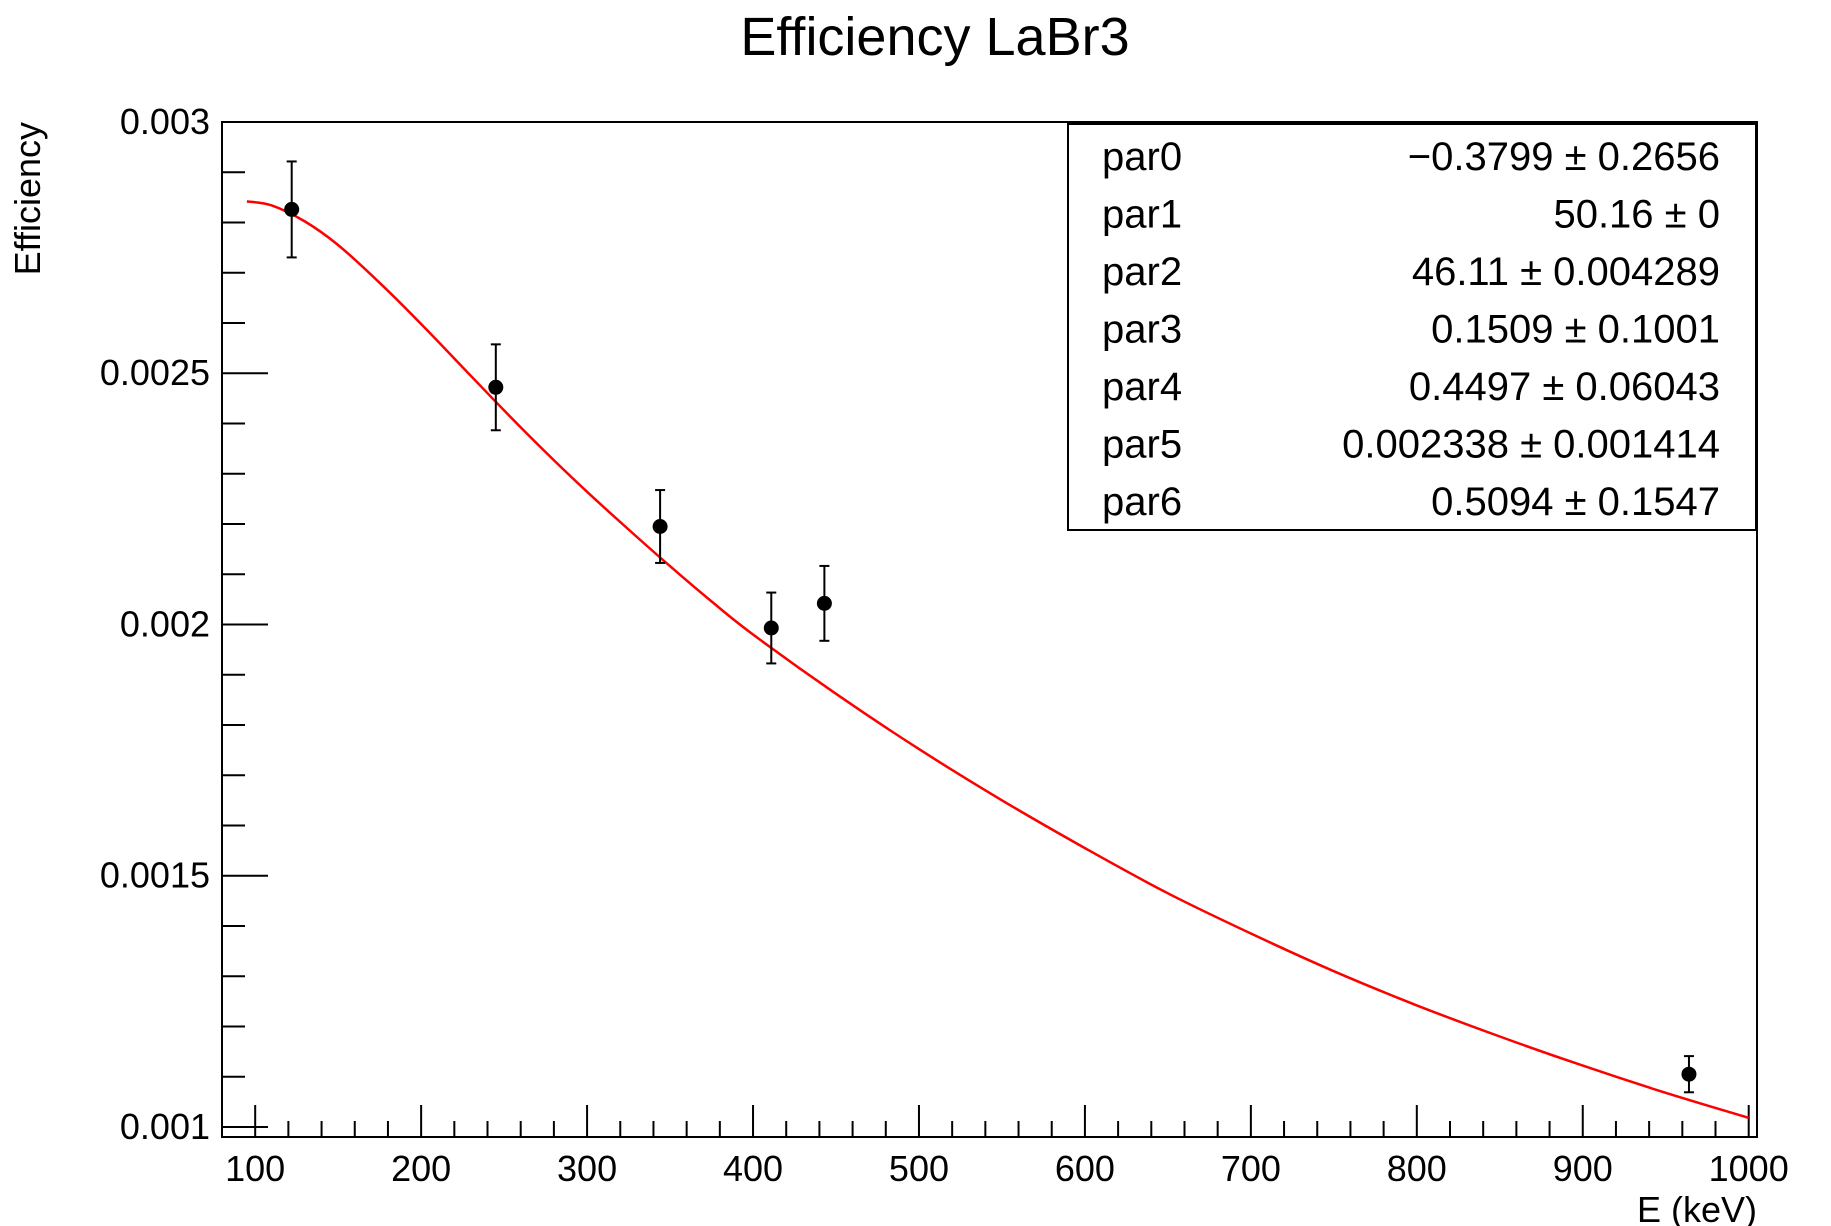 Image resolution: width=1831 pixels, height=1226 pixels. Describe the element at coordinates (587, 1168) in the screenshot. I see `x-tick-label: 300` at that location.